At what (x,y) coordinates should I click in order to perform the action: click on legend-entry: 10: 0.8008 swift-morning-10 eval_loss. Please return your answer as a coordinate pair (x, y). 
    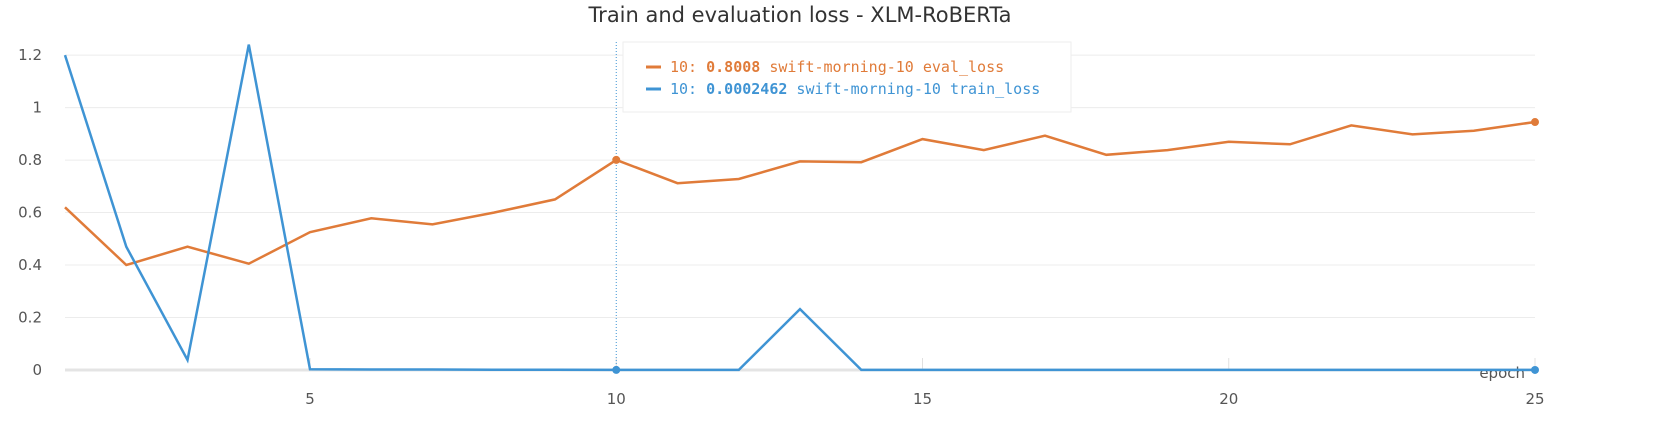
    Looking at the image, I should click on (837, 67).